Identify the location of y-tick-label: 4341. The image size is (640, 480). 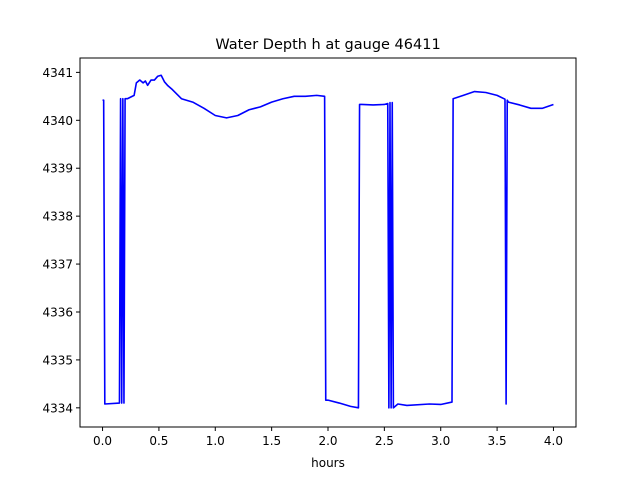
(57, 73).